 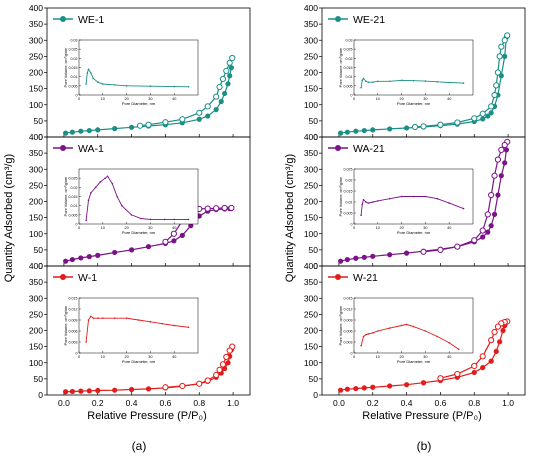 I want to click on x-tick-label: 0.4, so click(x=407, y=403).